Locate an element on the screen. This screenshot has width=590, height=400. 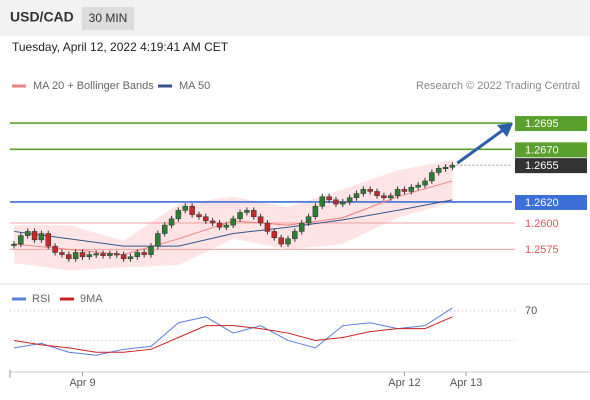
forecast-arrowhead is located at coordinates (505, 130).